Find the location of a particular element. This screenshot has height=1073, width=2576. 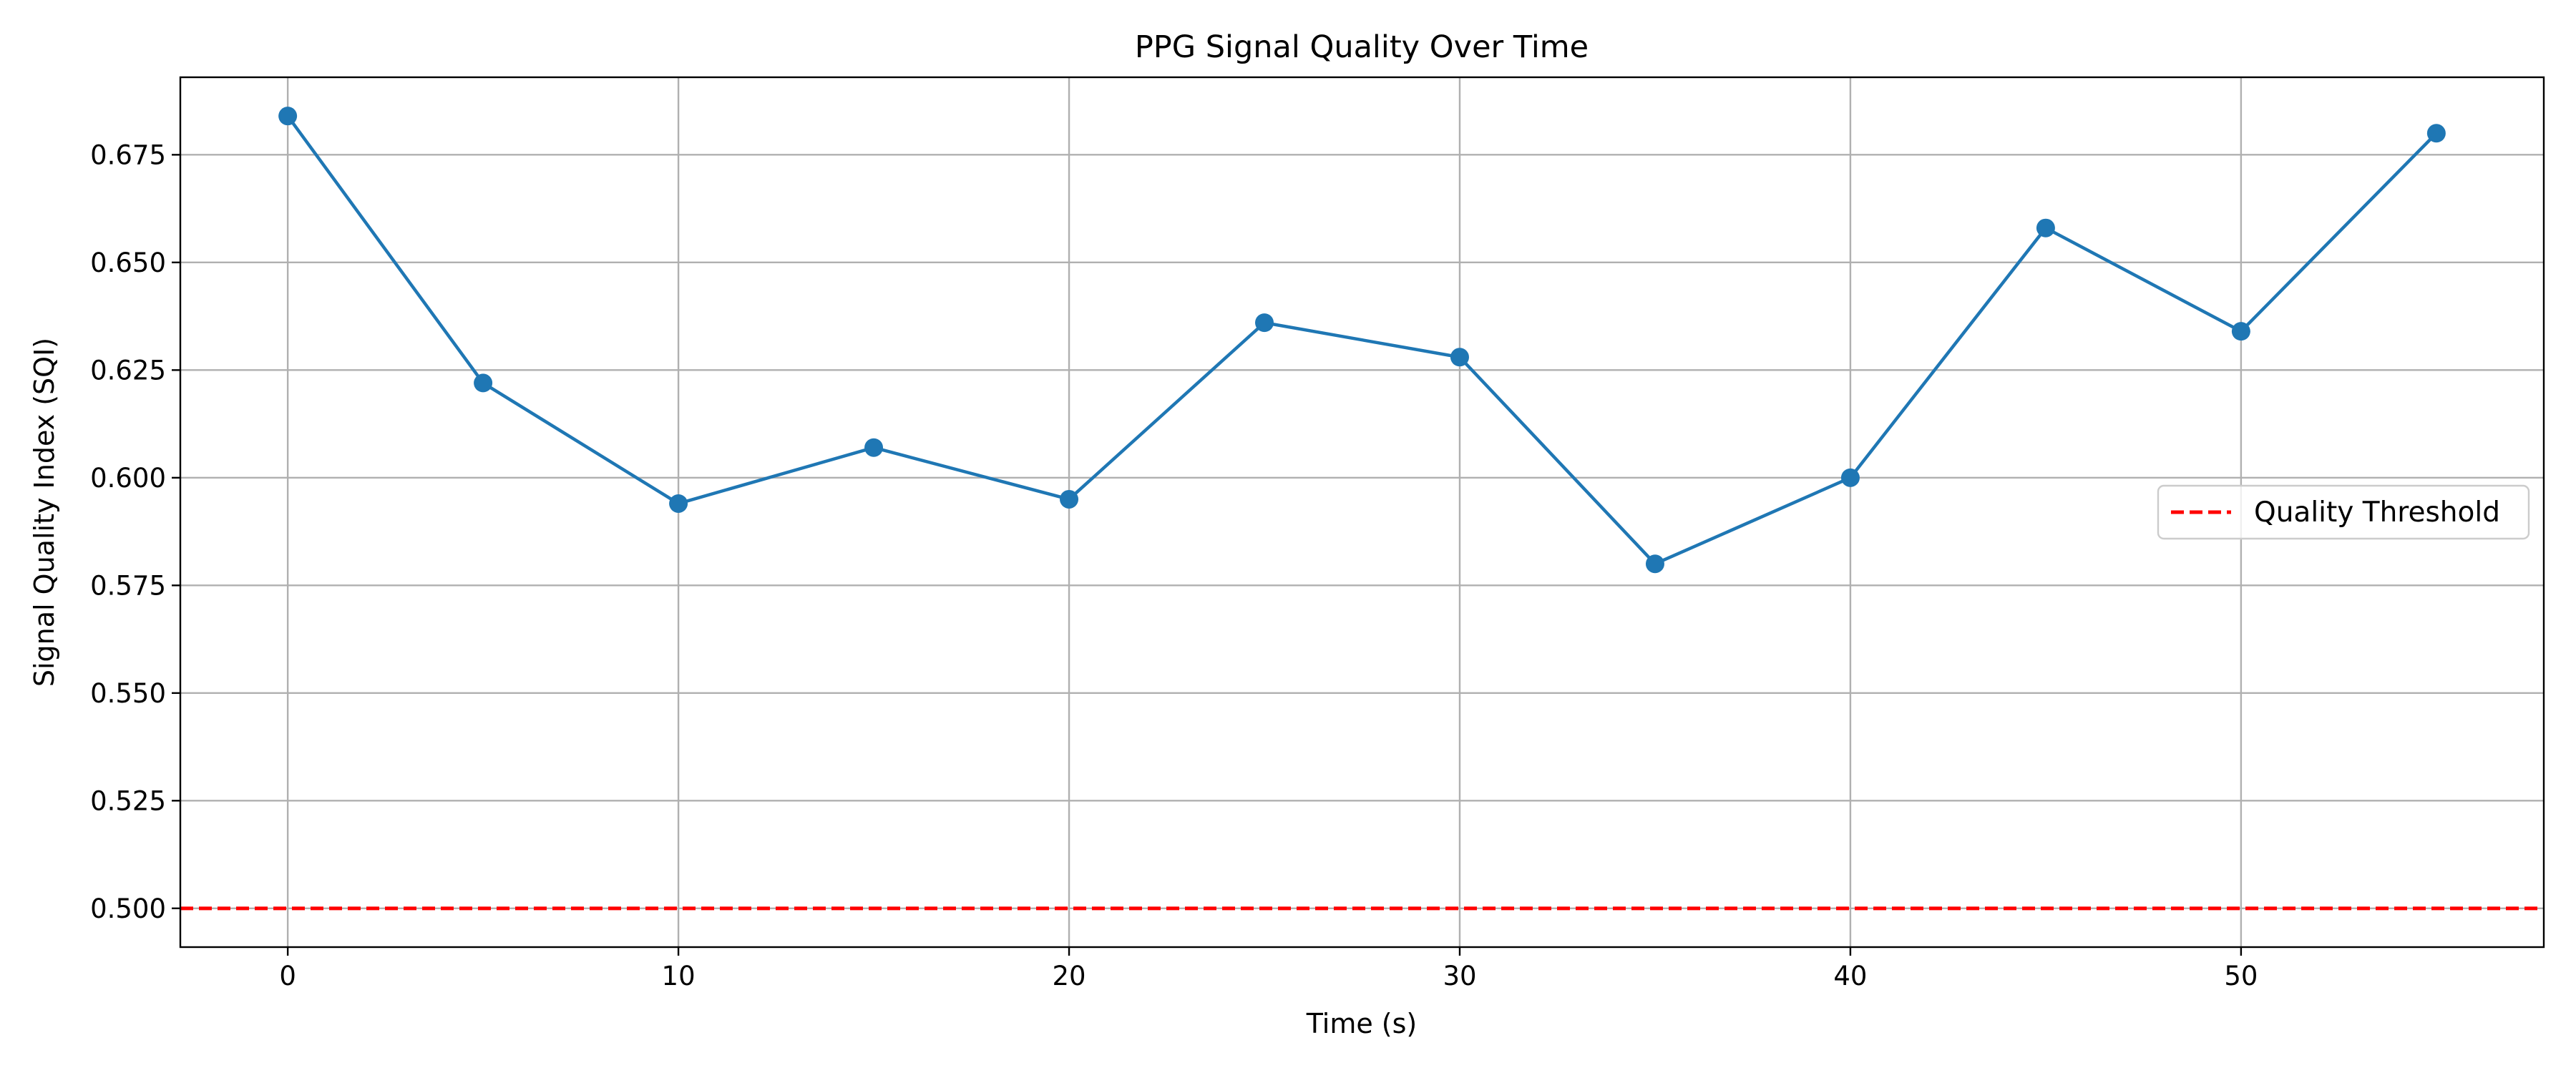

y-tick-label: 0.650 is located at coordinates (128, 263).